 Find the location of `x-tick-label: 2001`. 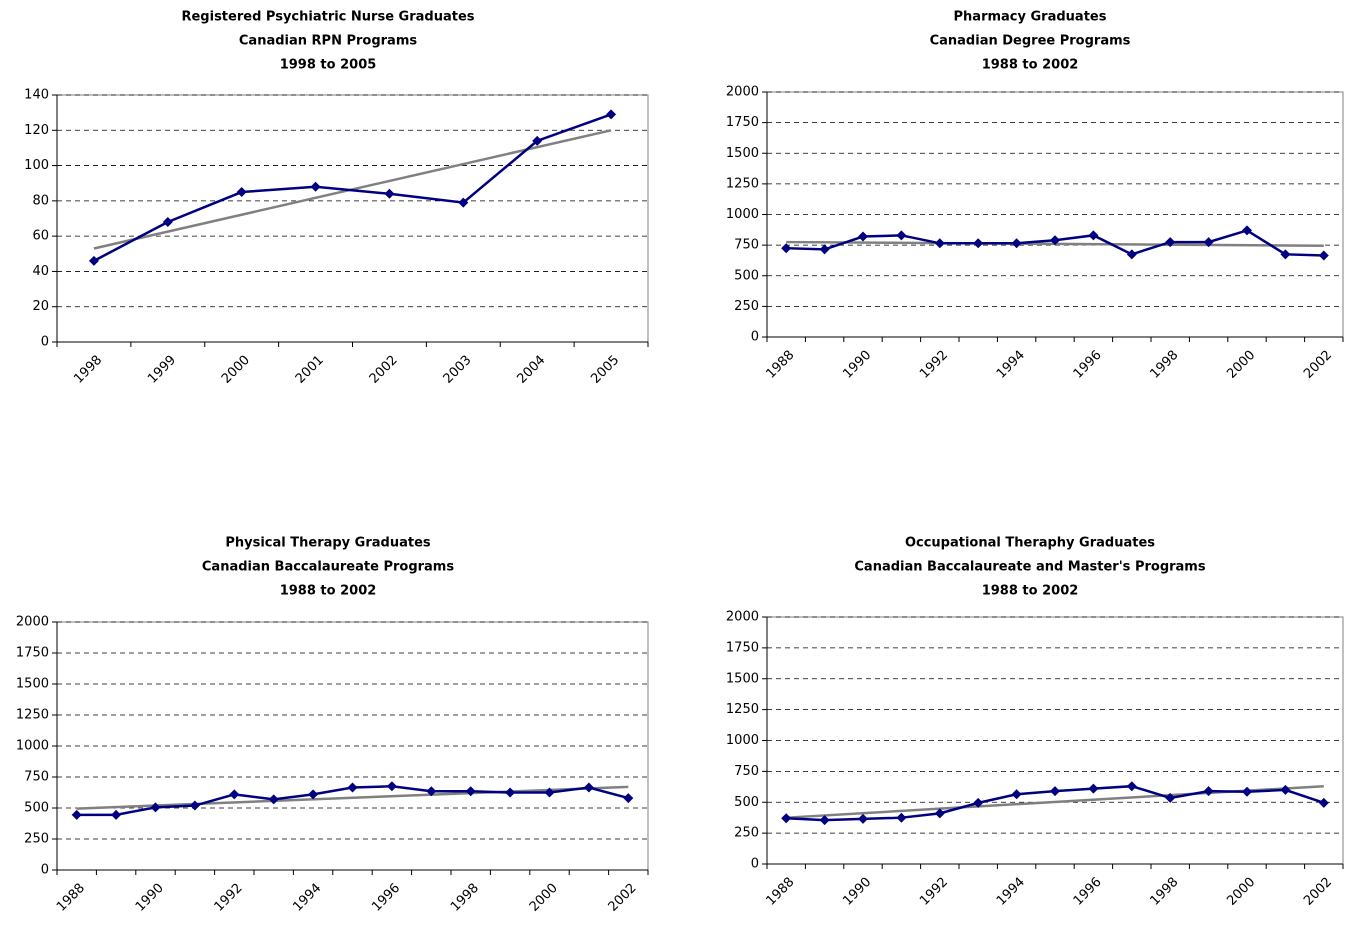

x-tick-label: 2001 is located at coordinates (310, 370).